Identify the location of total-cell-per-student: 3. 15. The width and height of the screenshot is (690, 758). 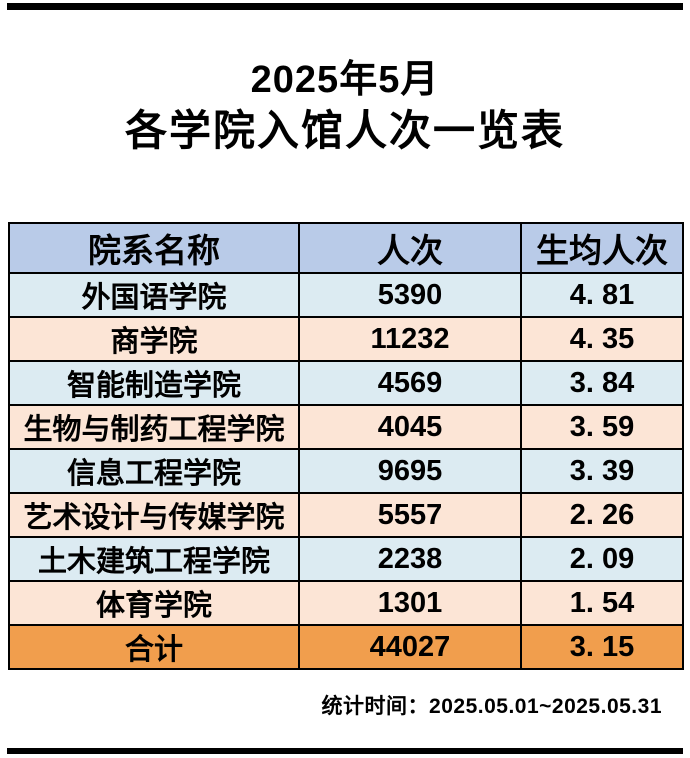
(602, 647).